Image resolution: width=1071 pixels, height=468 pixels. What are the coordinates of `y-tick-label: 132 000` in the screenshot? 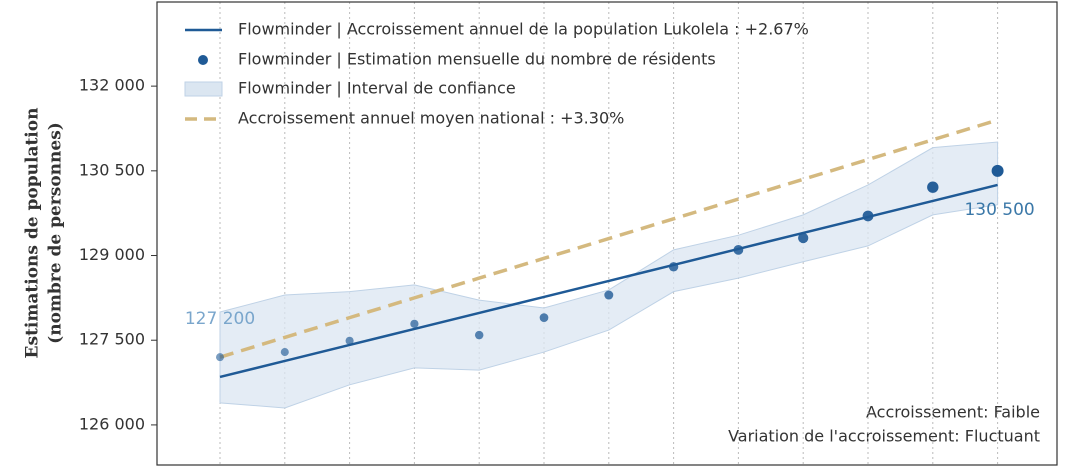 It's located at (112, 85).